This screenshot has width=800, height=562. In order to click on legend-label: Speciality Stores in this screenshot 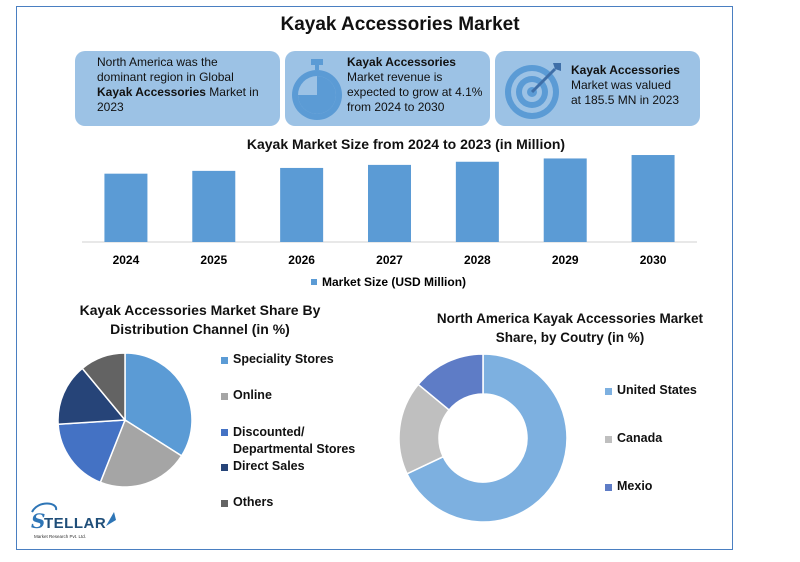, I will do `click(283, 359)`.